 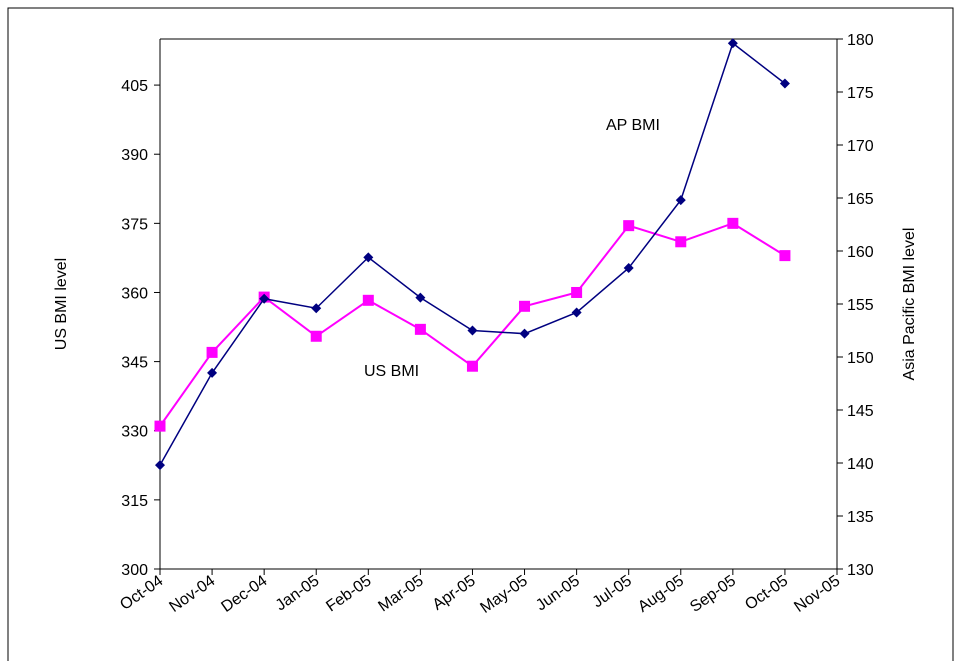 I want to click on annotation-ap-bmi: AP BMI, so click(x=633, y=125).